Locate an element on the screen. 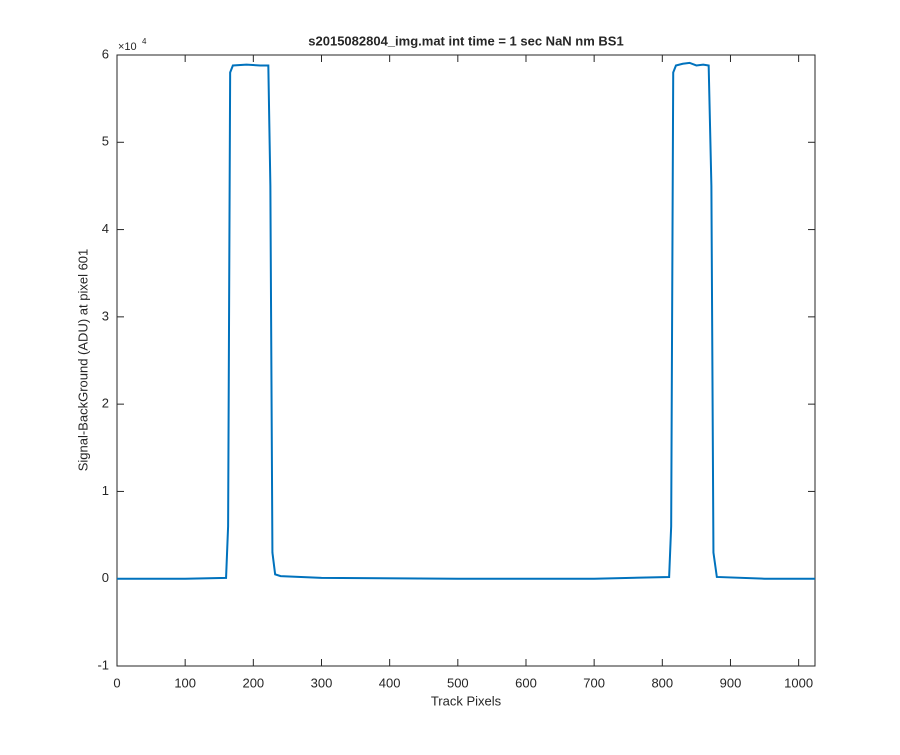  y-tick-label: 6 is located at coordinates (105, 53).